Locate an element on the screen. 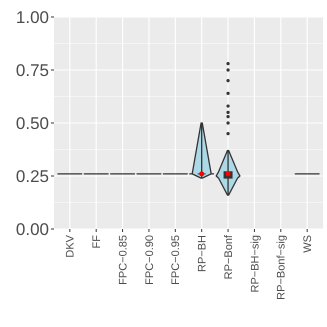 The width and height of the screenshot is (327, 327). y-tick-label: 0.25 is located at coordinates (32, 176).